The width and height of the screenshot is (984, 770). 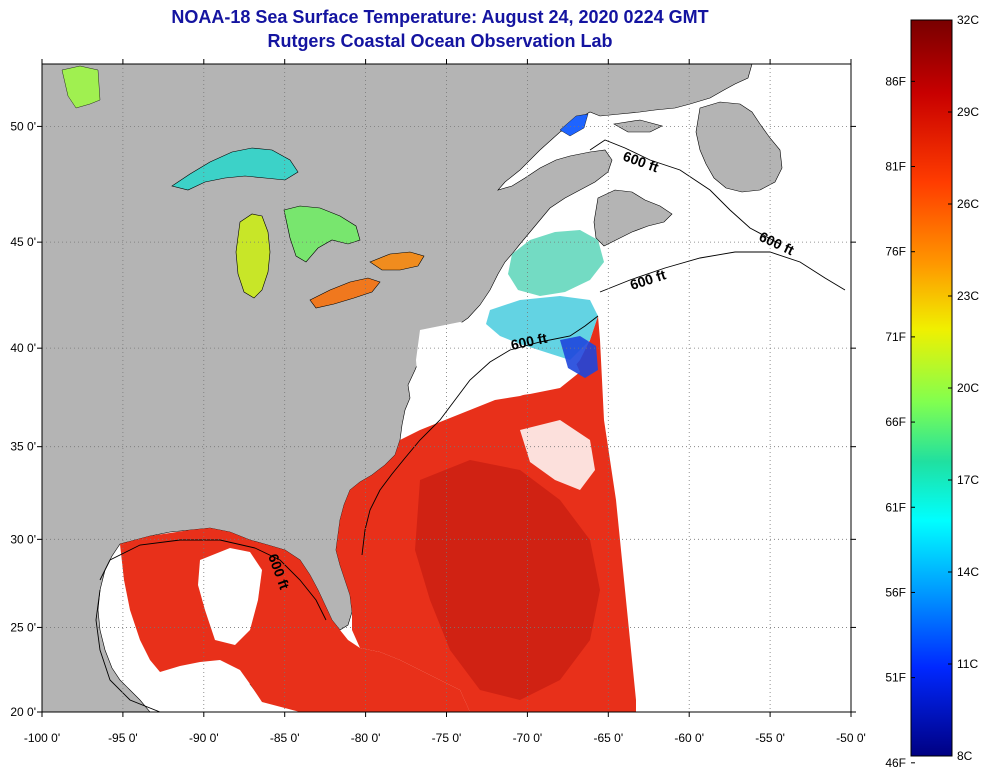 I want to click on colorbar-label-c: 8C, so click(x=965, y=756).